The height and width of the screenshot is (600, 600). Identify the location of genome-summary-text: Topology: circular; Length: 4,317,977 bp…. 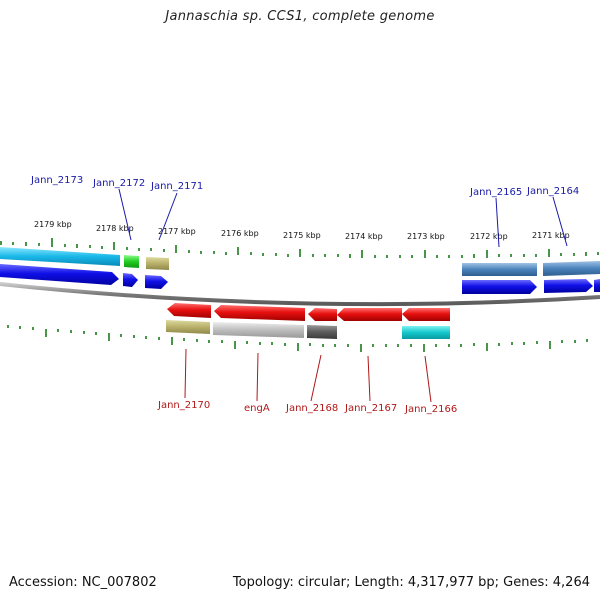
(411, 582).